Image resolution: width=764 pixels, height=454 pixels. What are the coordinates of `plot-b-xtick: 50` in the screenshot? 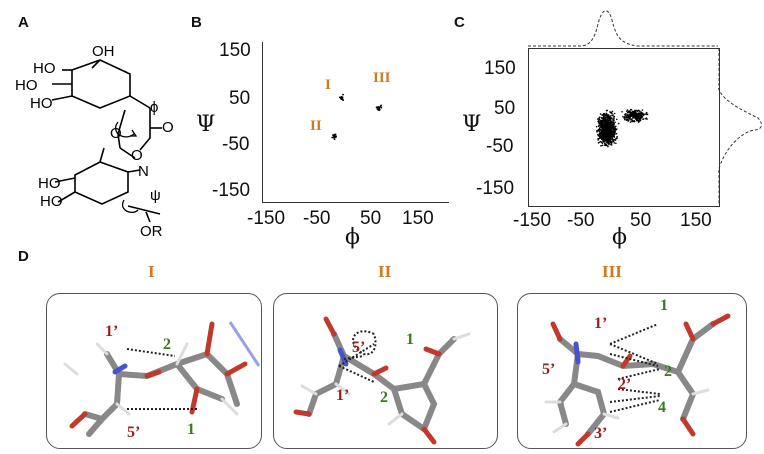 It's located at (371, 218).